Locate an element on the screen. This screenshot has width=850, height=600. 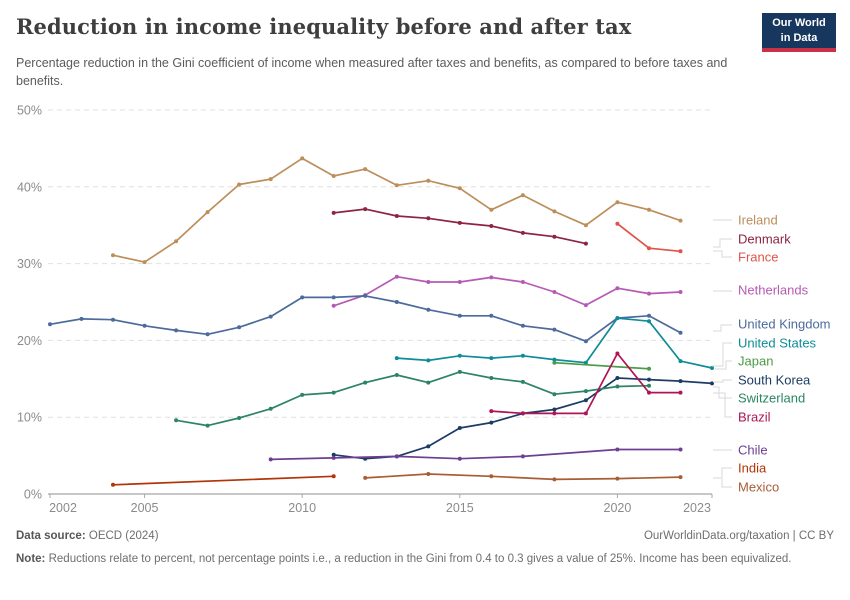
data-point-brazil-2018 is located at coordinates (554, 413).